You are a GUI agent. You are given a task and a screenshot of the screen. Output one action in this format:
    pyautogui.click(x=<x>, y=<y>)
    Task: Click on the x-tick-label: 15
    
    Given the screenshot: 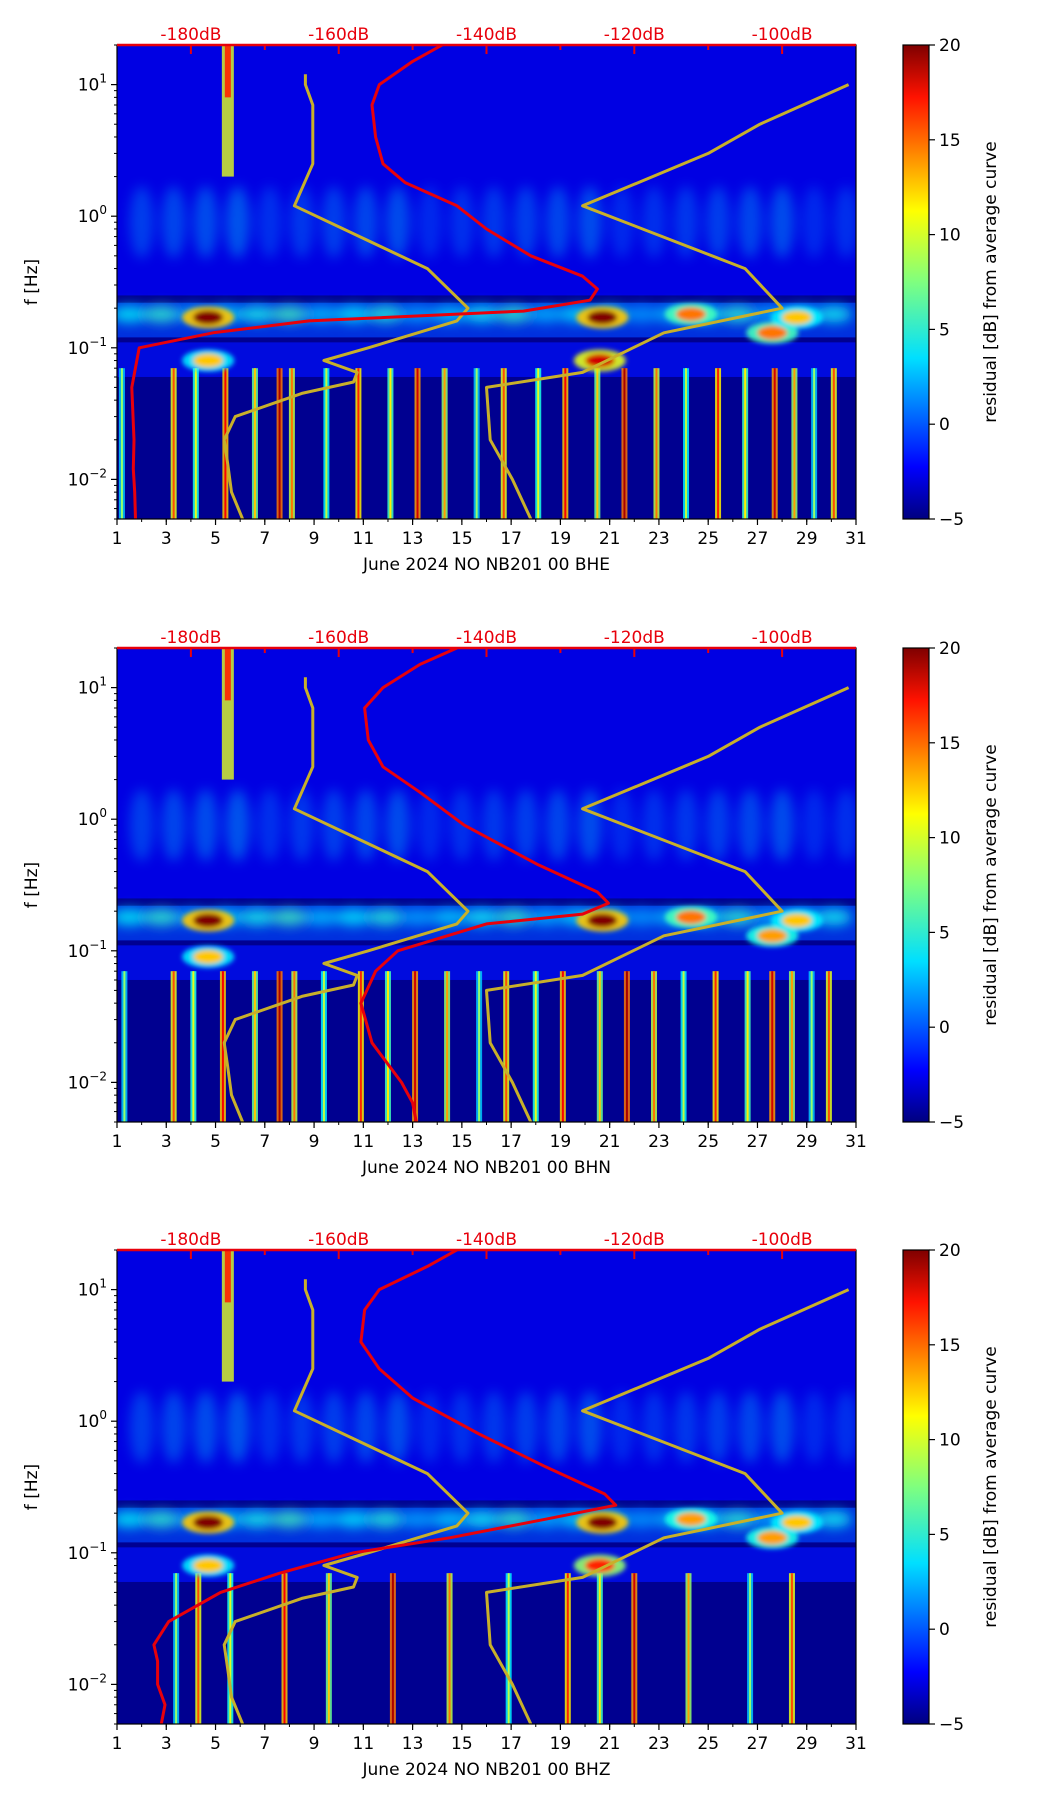 What is the action you would take?
    pyautogui.click(x=462, y=1744)
    